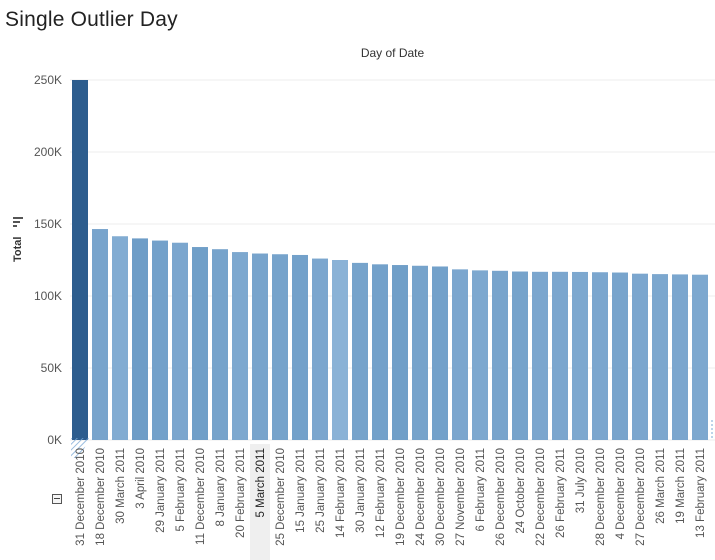  Describe the element at coordinates (501, 497) in the screenshot. I see `x-tick-label: 26 December 2010` at that location.